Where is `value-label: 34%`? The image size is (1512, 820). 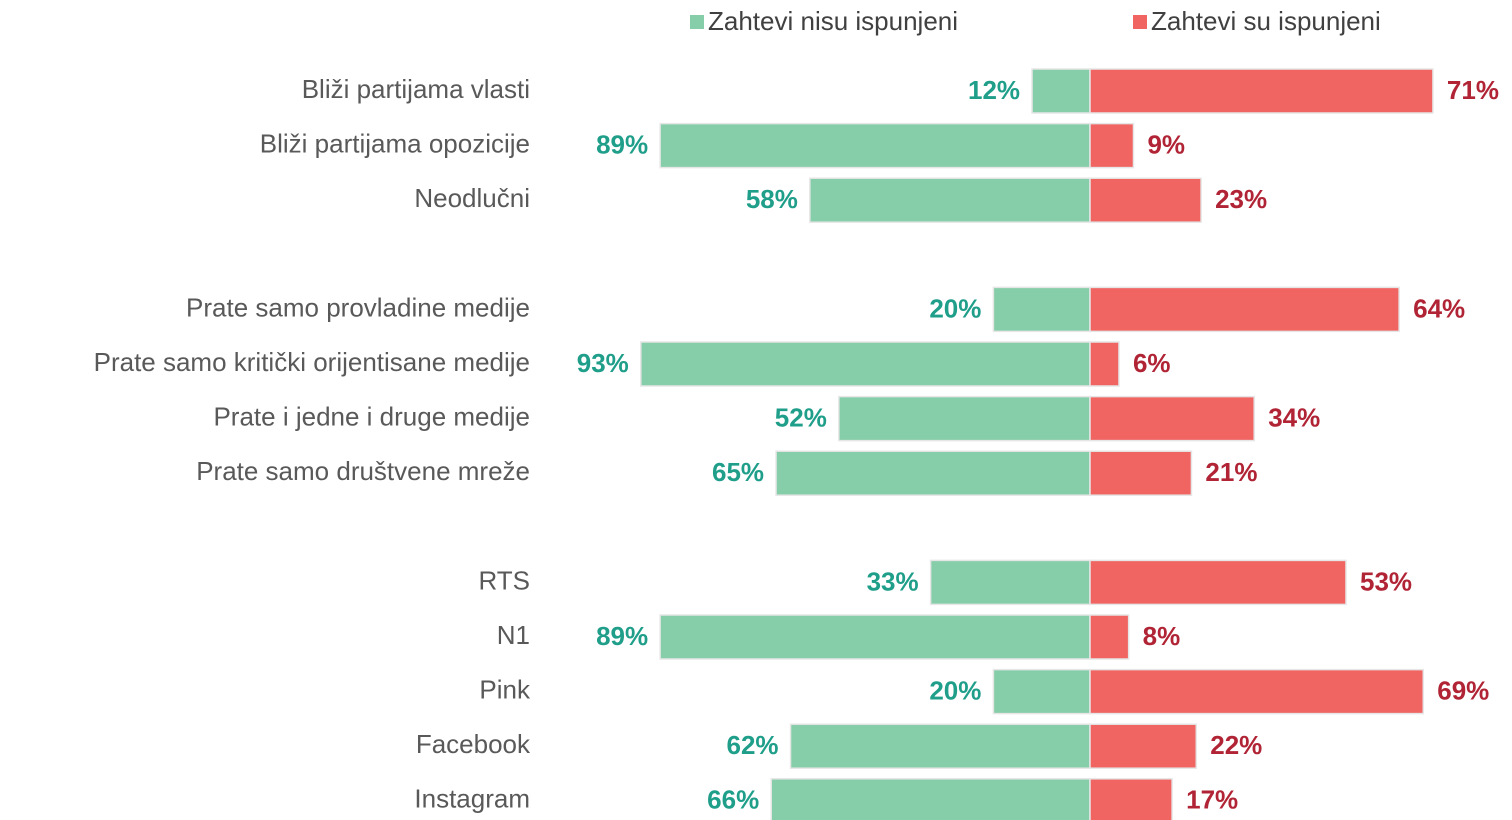
value-label: 34% is located at coordinates (1294, 417).